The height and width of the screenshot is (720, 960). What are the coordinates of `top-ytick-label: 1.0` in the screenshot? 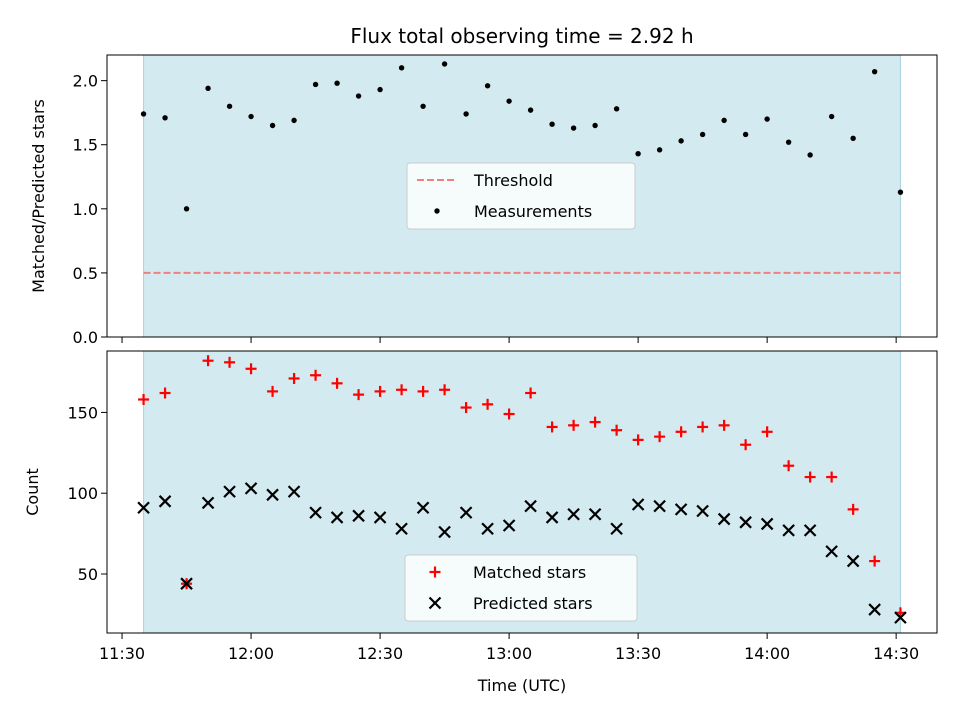 It's located at (85, 209).